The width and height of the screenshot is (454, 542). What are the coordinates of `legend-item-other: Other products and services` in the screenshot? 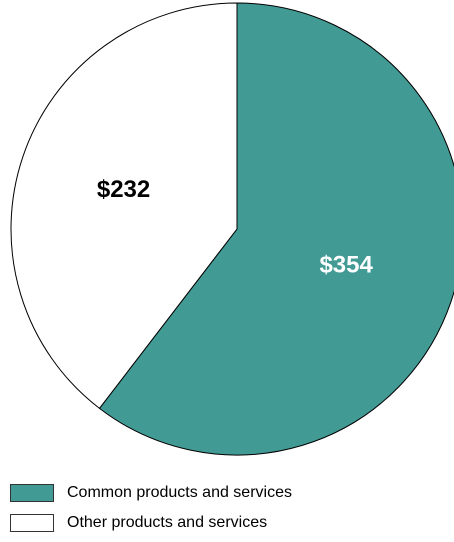 It's located at (151, 523).